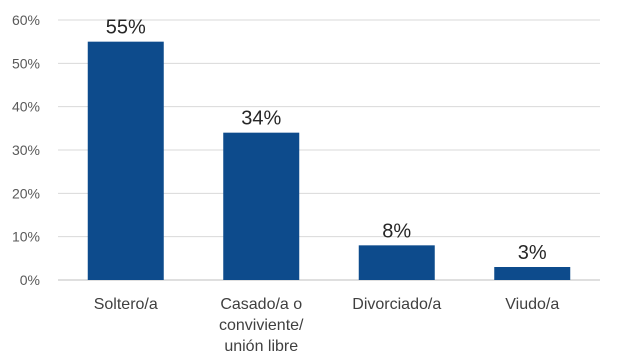 Image resolution: width=624 pixels, height=363 pixels. I want to click on category-label: Soltero/a, so click(126, 304).